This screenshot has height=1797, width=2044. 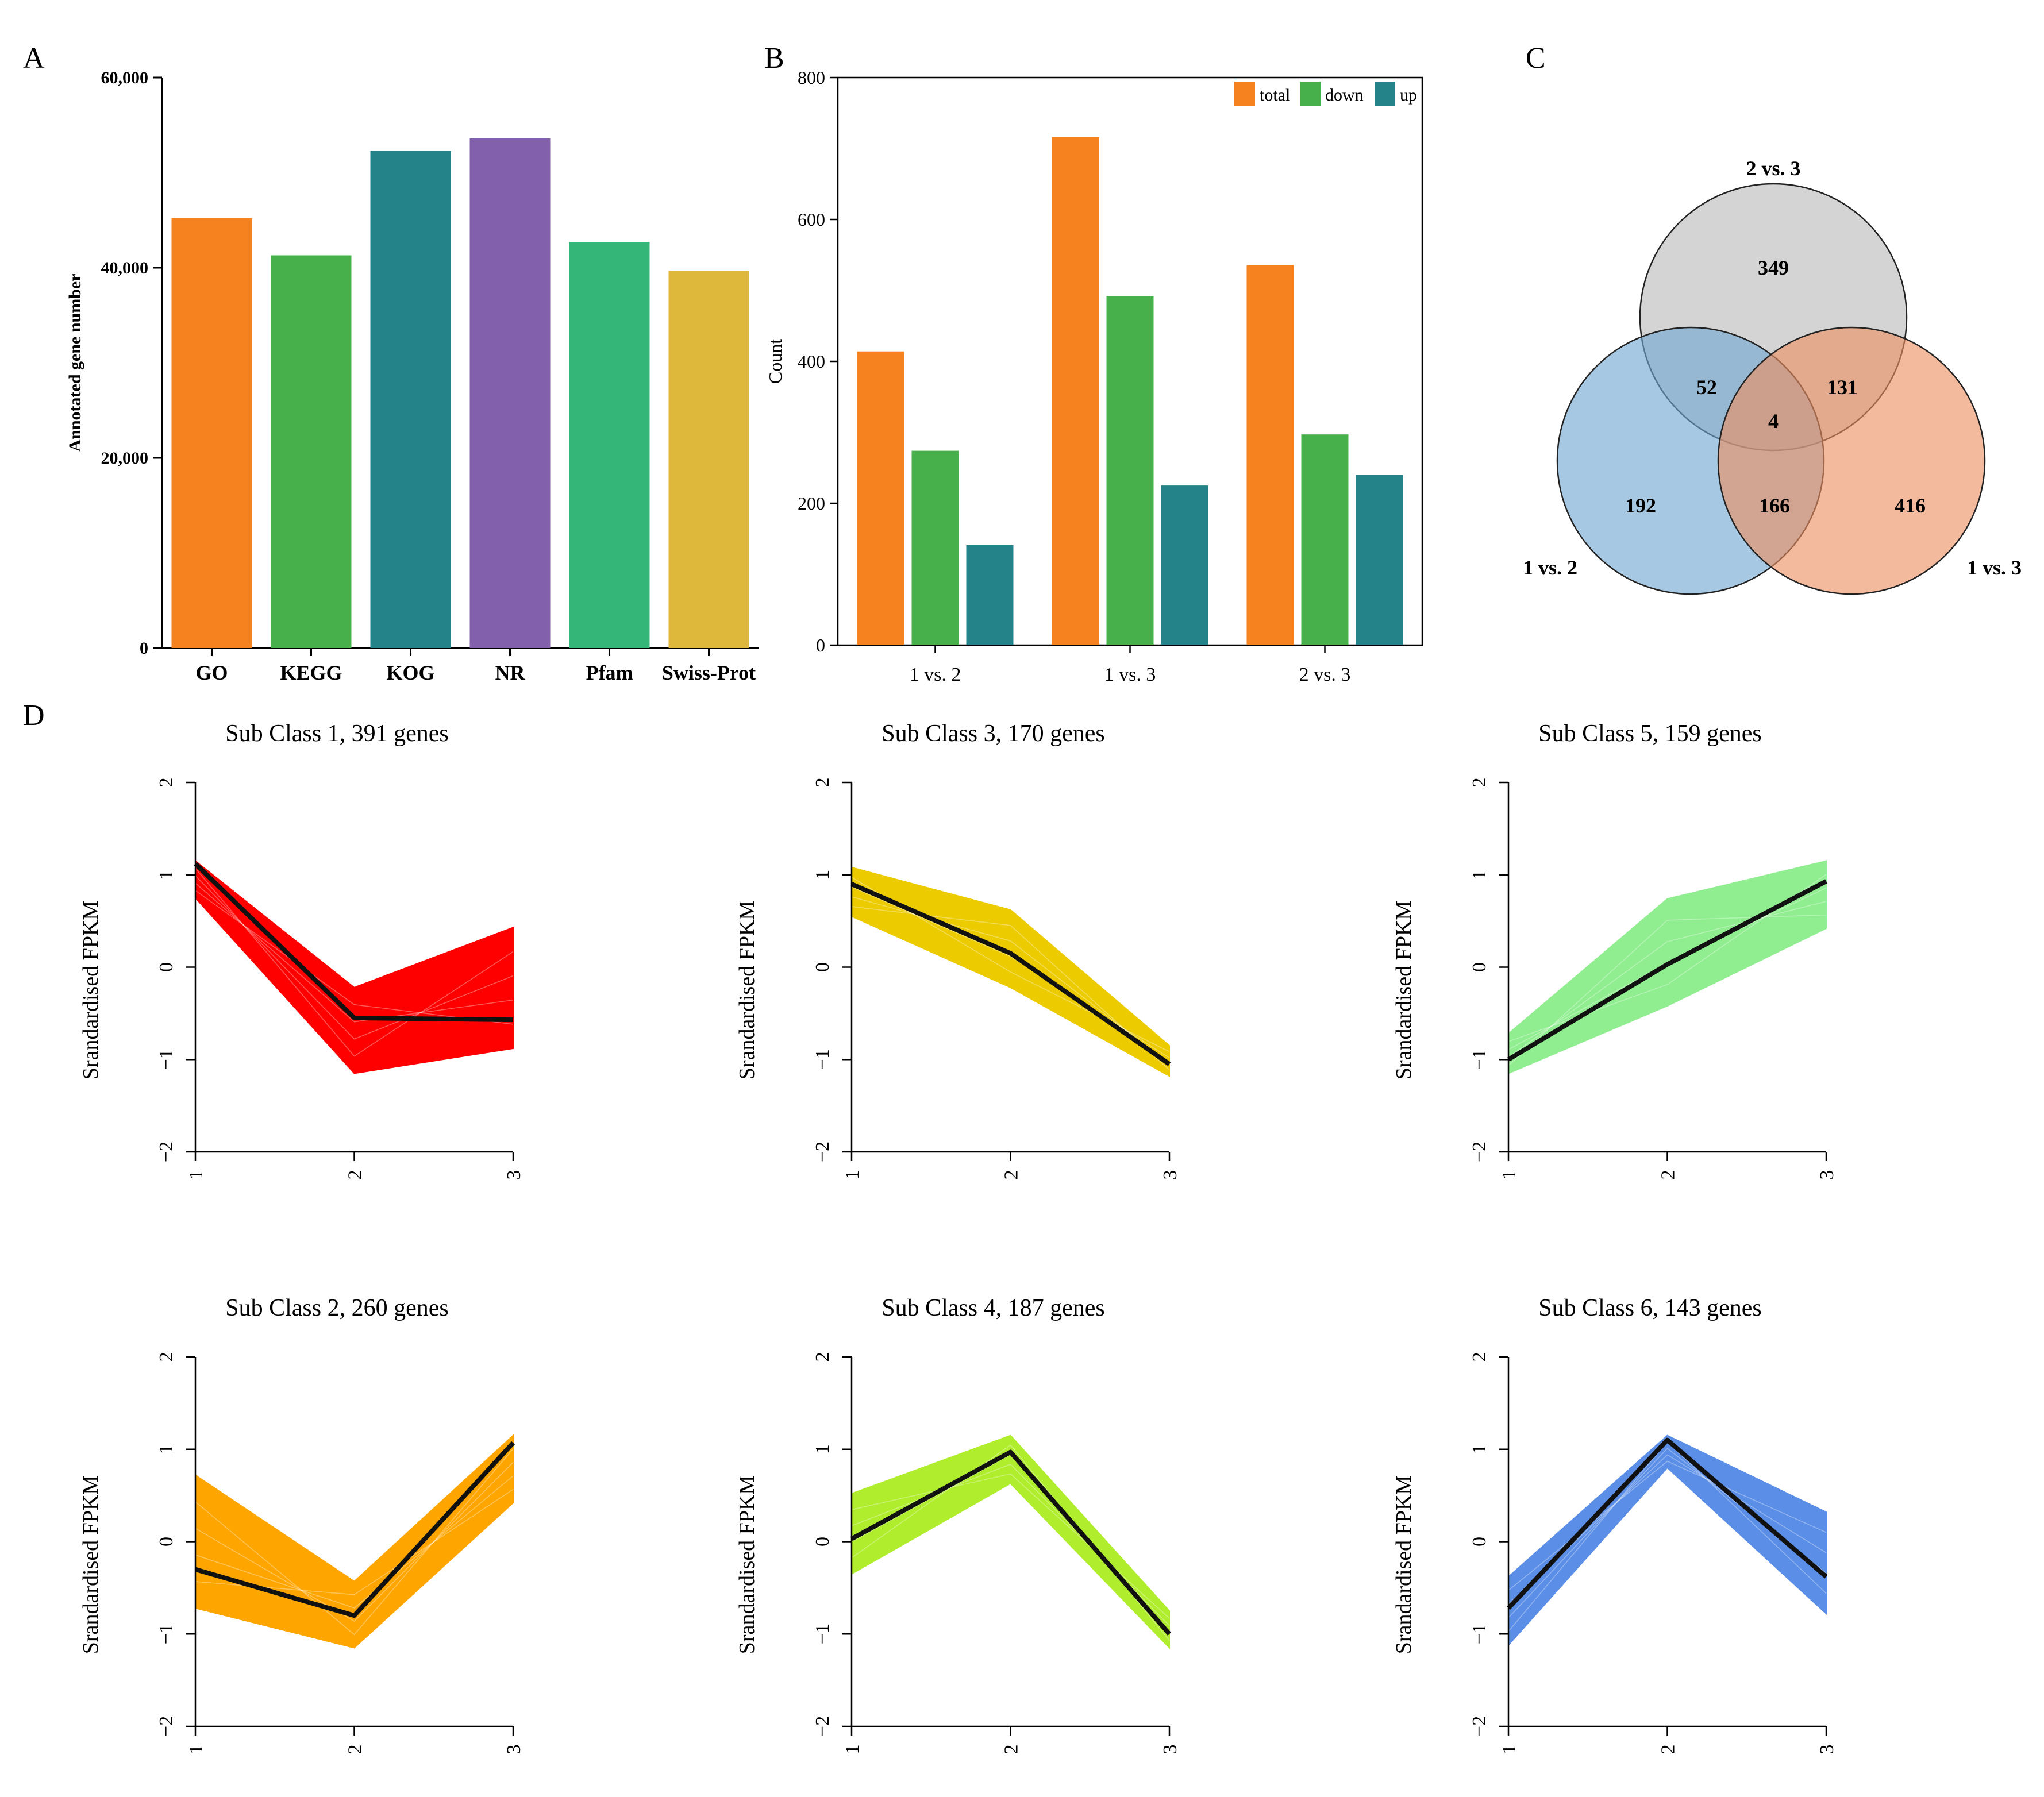 What do you see at coordinates (811, 503) in the screenshot?
I see `b-y-tick-label: 200` at bounding box center [811, 503].